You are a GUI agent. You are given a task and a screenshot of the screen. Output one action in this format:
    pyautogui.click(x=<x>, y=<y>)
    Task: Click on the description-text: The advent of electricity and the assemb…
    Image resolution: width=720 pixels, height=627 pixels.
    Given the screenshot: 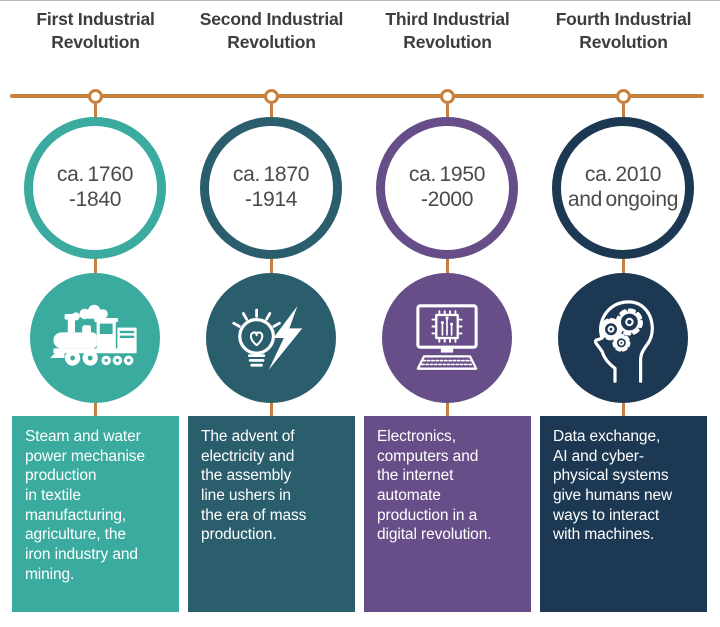 What is the action you would take?
    pyautogui.click(x=254, y=486)
    